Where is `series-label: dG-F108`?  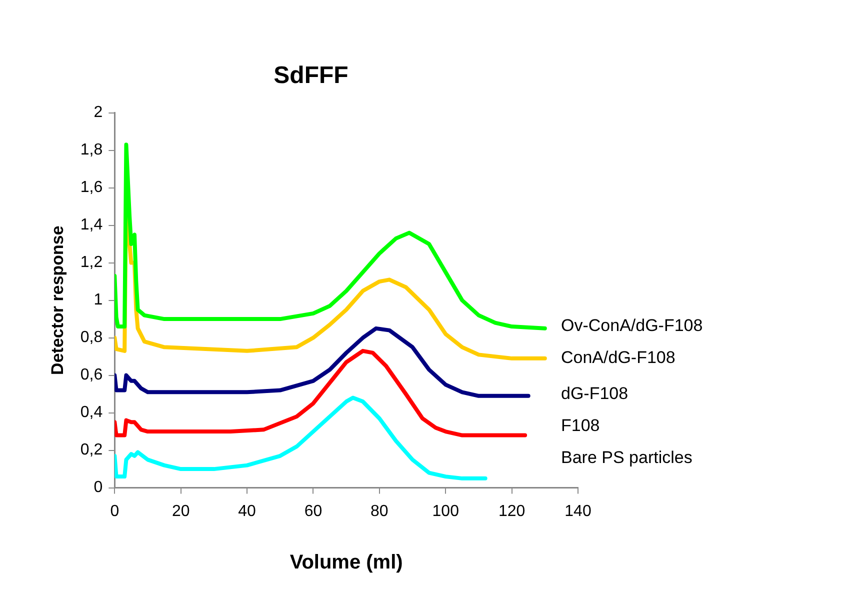 series-label: dG-F108 is located at coordinates (594, 394).